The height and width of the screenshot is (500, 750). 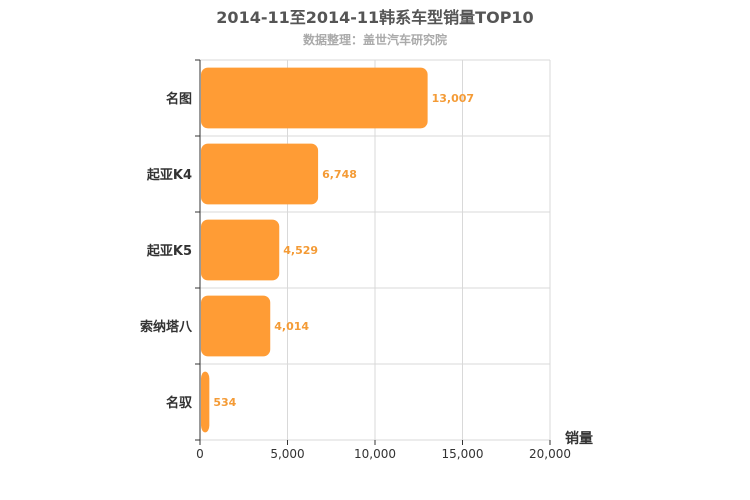 What do you see at coordinates (166, 327) in the screenshot?
I see `category-label: 索纳塔八` at bounding box center [166, 327].